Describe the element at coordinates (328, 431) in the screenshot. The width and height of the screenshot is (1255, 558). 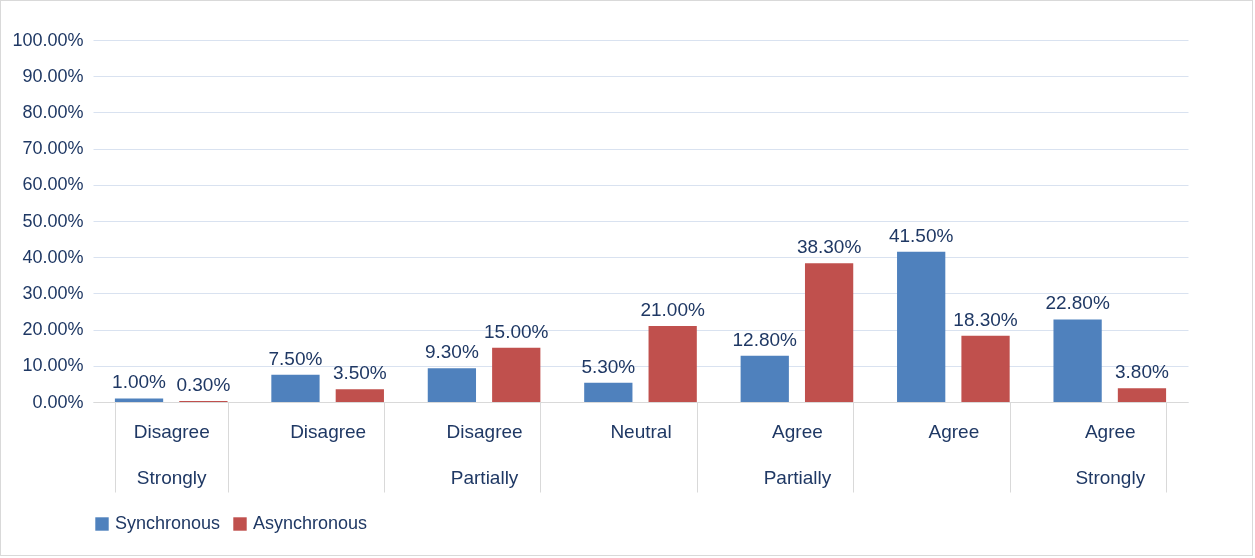
I see `x-tick-label: Disagree` at that location.